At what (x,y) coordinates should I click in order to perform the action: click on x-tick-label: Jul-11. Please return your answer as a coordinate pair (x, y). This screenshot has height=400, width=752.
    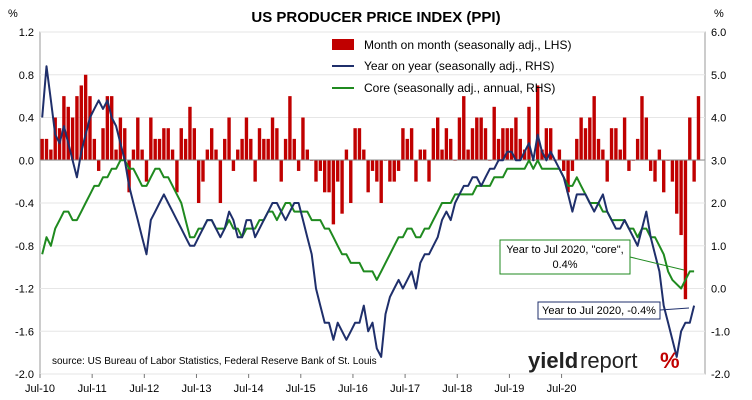
    Looking at the image, I should click on (92, 389).